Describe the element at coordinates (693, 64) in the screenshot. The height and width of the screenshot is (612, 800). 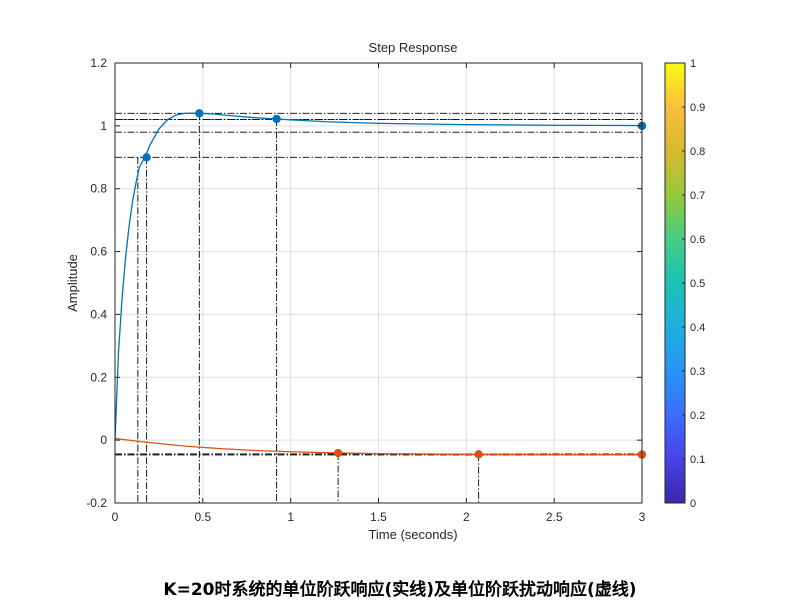
I see `colorbar-tick-label: 1` at that location.